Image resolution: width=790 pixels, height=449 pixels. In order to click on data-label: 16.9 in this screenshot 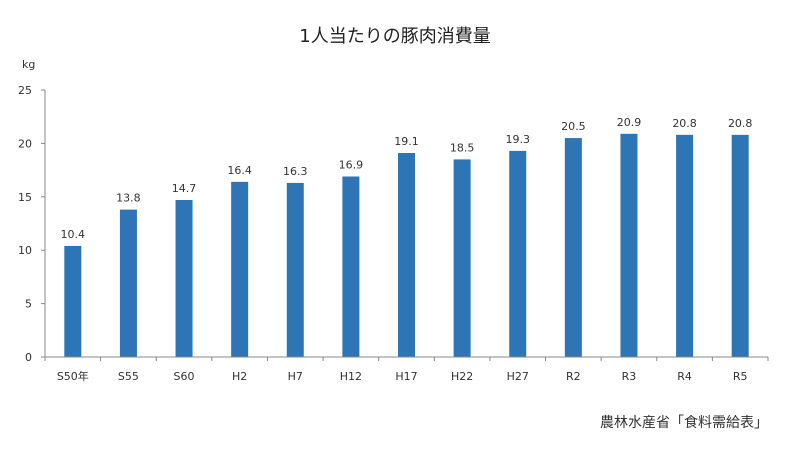, I will do `click(351, 165)`.